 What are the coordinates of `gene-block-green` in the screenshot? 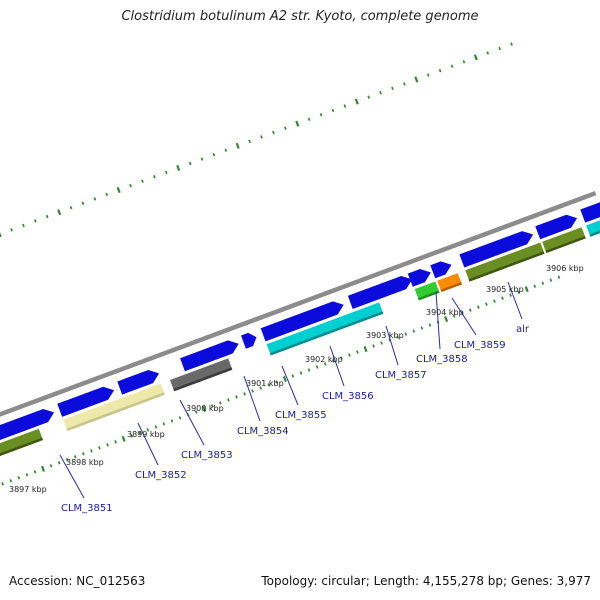 It's located at (427, 291).